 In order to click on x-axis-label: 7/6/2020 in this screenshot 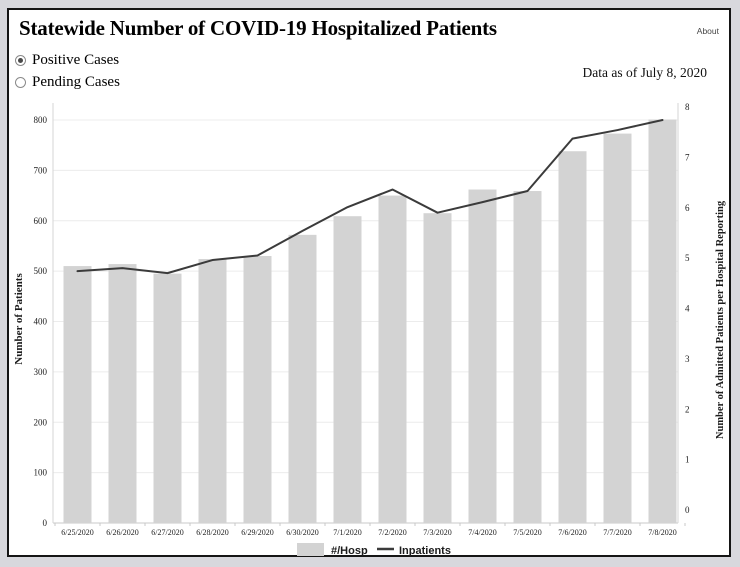, I will do `click(572, 532)`.